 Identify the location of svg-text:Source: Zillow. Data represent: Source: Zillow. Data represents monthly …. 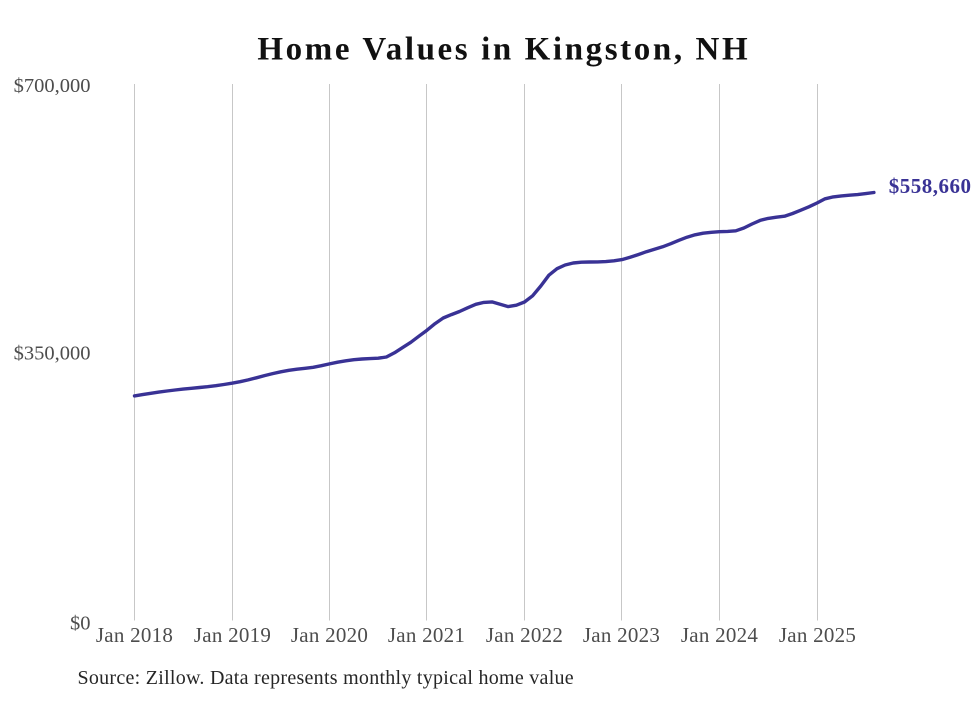
(326, 678).